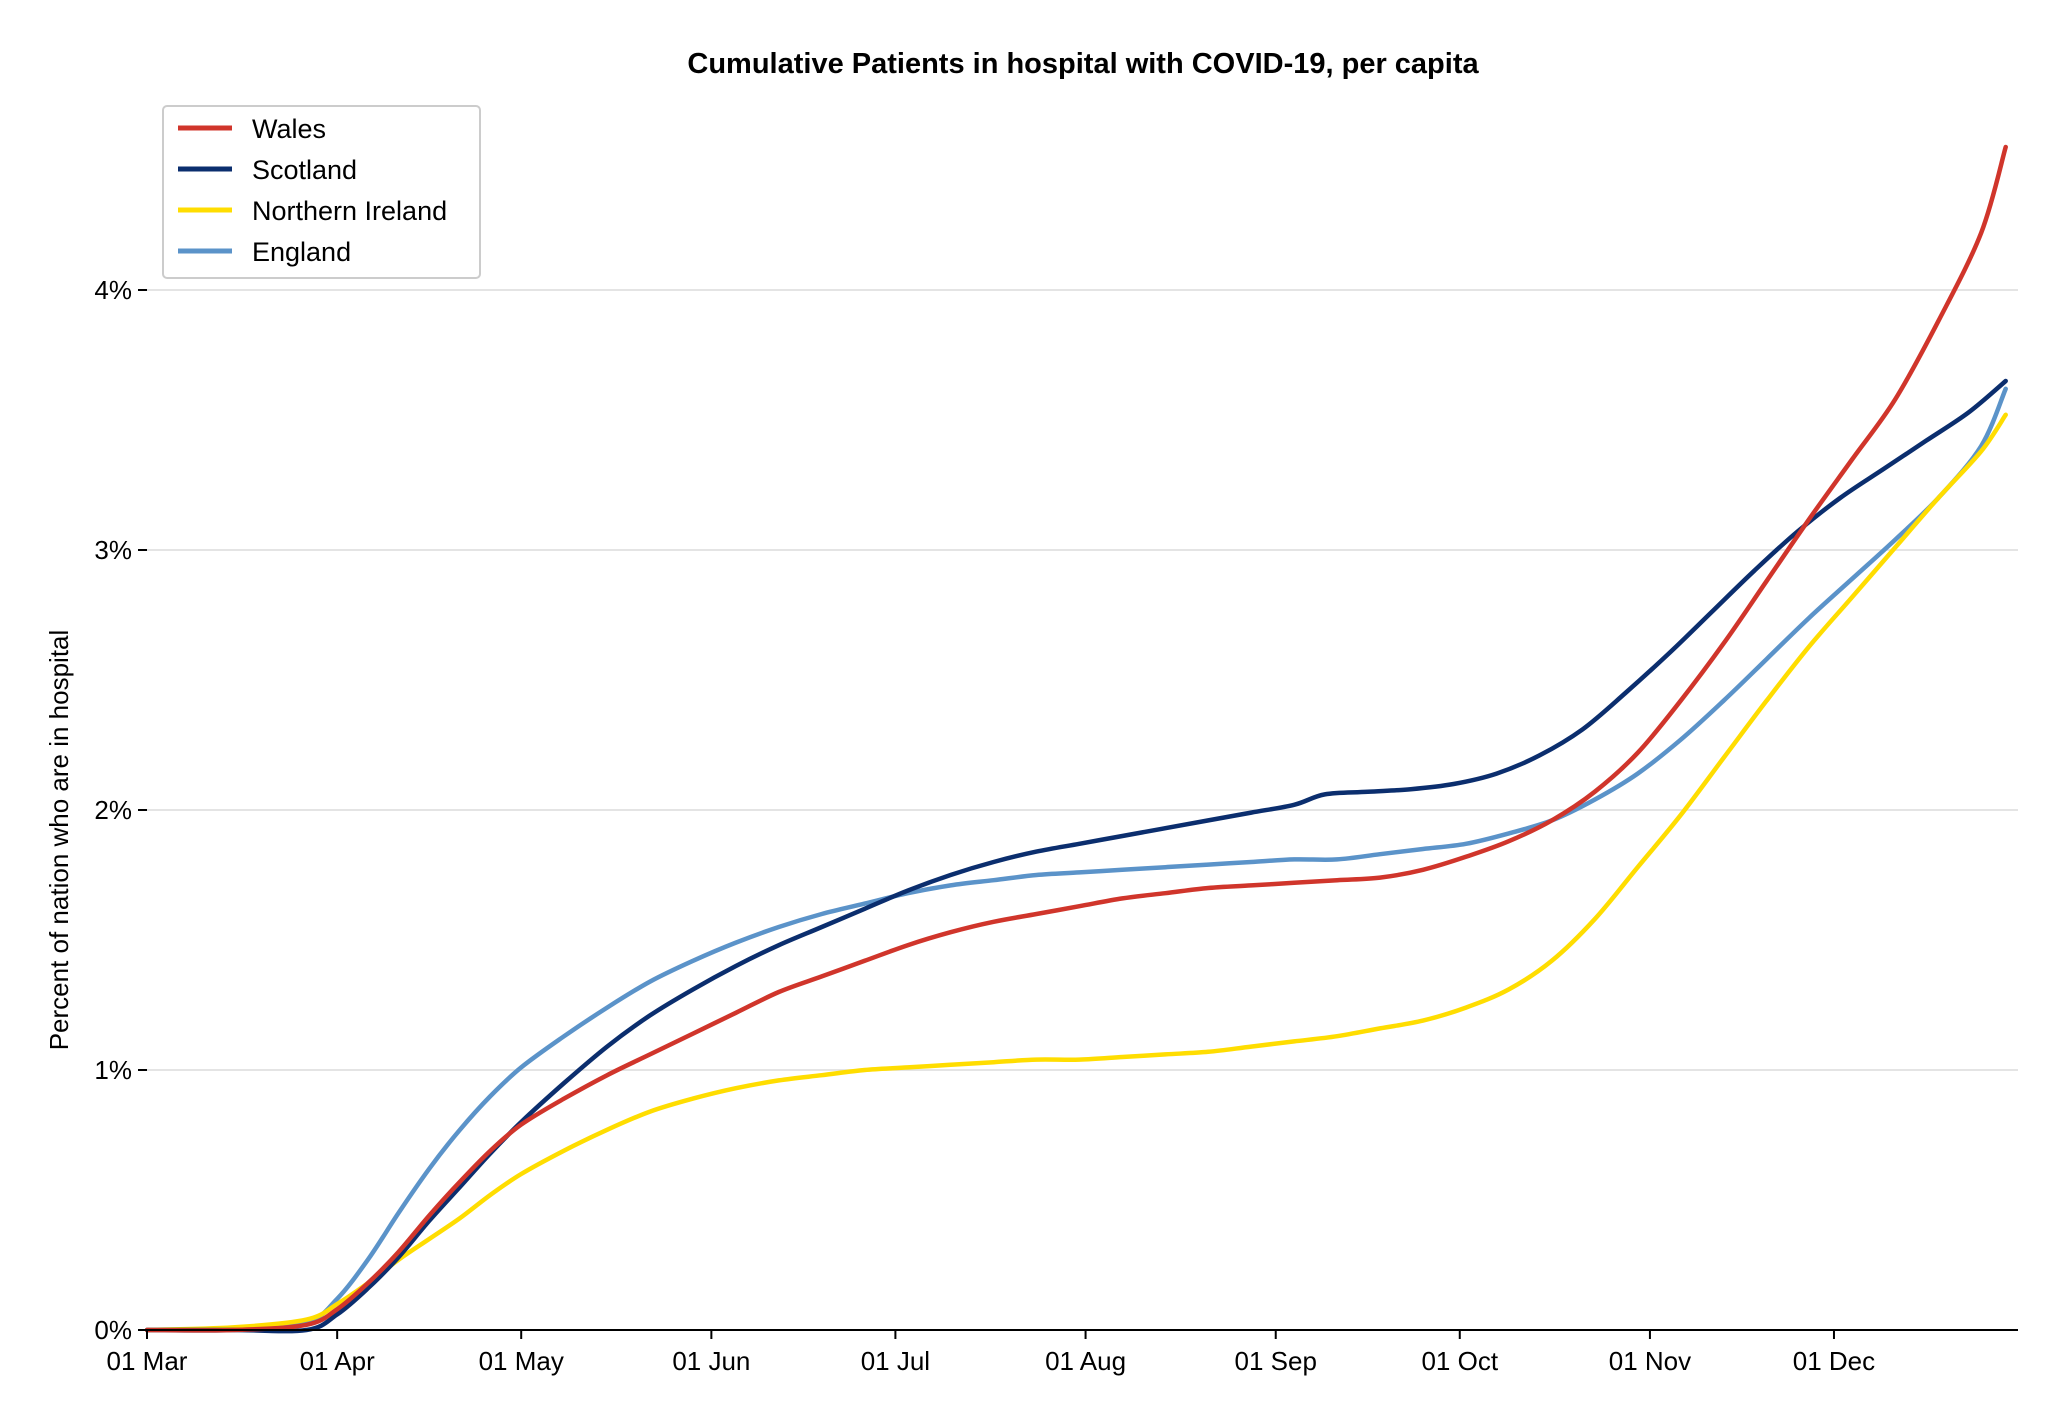 Image resolution: width=2058 pixels, height=1420 pixels. I want to click on x-tick-label: 01 Apr, so click(338, 1361).